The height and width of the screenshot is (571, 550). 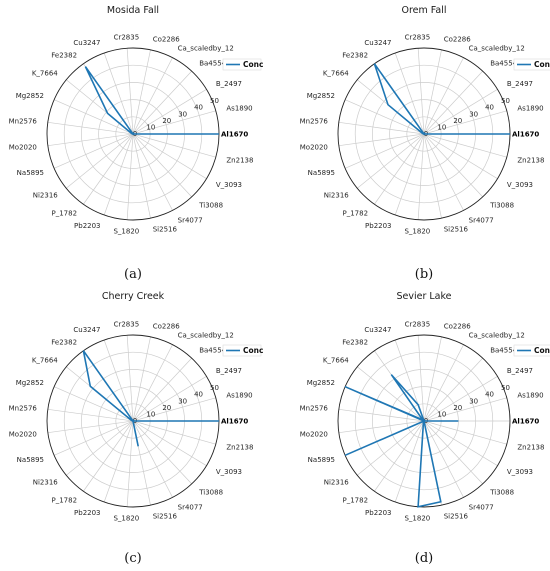 I want to click on legend-label: Conc, so click(x=253, y=350).